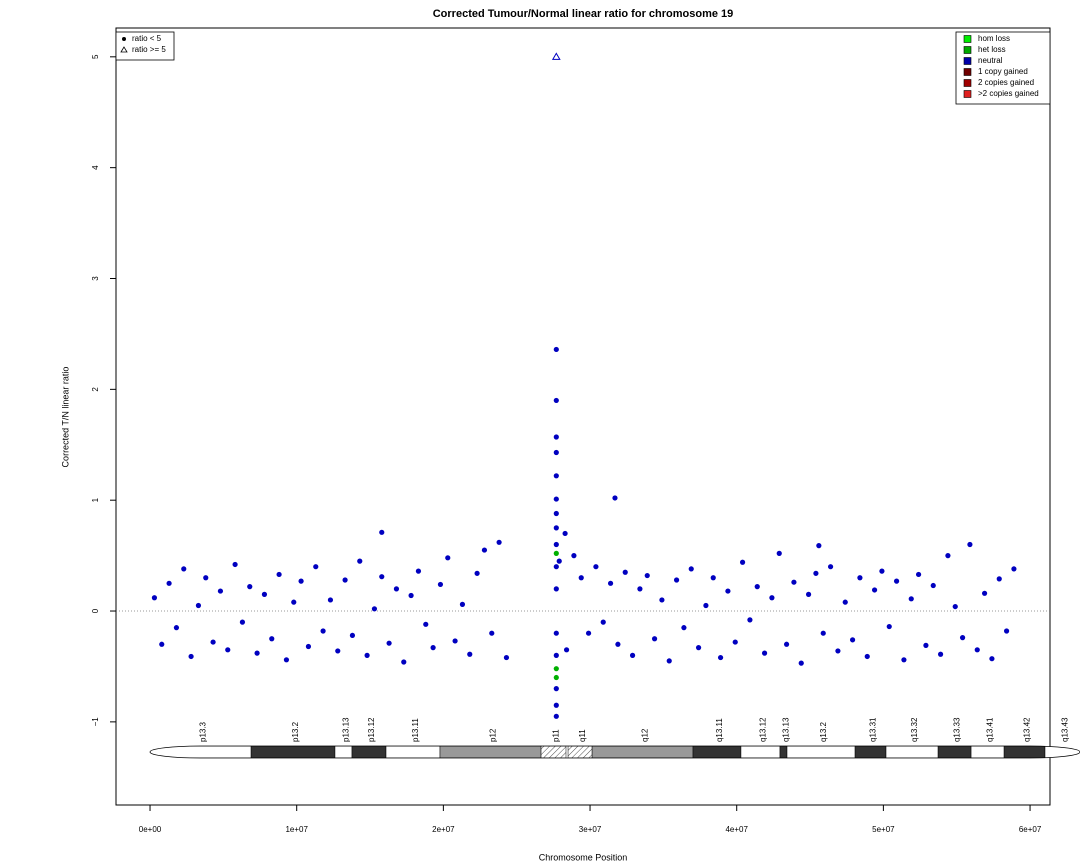 The width and height of the screenshot is (1080, 864). Describe the element at coordinates (736, 829) in the screenshot. I see `x-tick-label: 4e+07` at that location.